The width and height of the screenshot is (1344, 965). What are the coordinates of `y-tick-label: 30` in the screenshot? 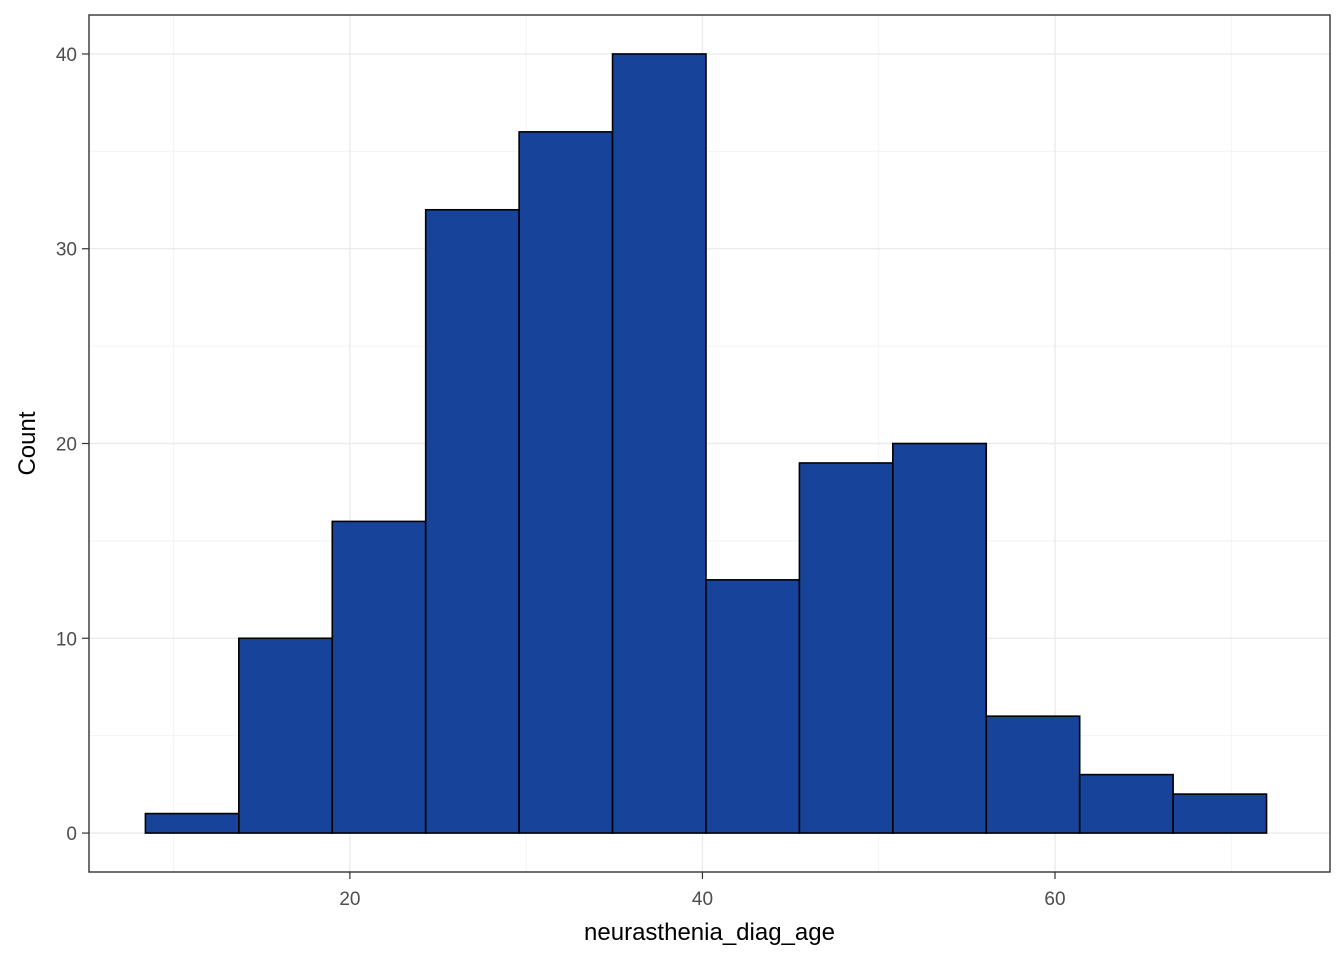 It's located at (66, 250).